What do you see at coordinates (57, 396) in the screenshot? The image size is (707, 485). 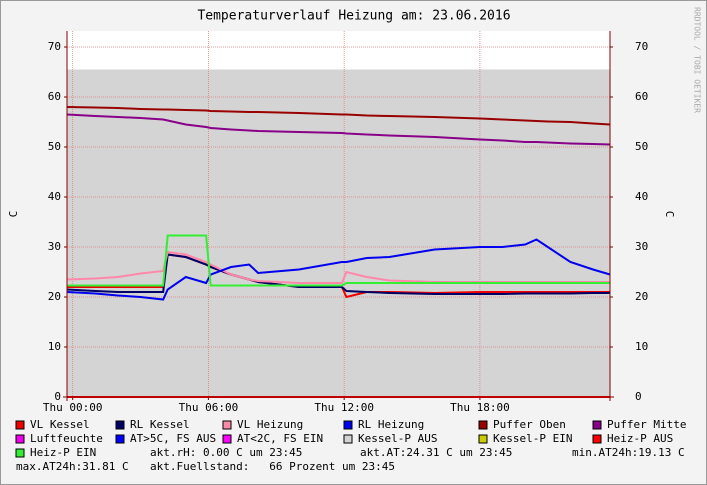 I see `y-tick-label: 0` at bounding box center [57, 396].